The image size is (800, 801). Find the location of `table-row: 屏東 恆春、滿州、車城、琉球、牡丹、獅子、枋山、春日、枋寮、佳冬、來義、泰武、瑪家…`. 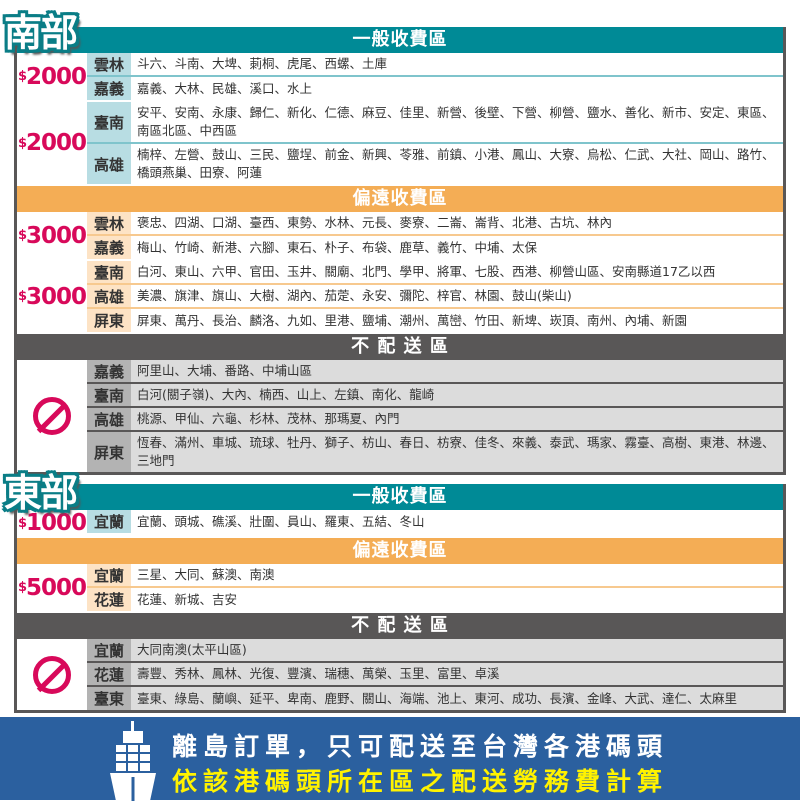

table-row: 屏東 恆春、滿州、車城、琉球、牡丹、獅子、枋山、春日、枋寮、佳冬、來義、泰武、瑪家… is located at coordinates (435, 452).